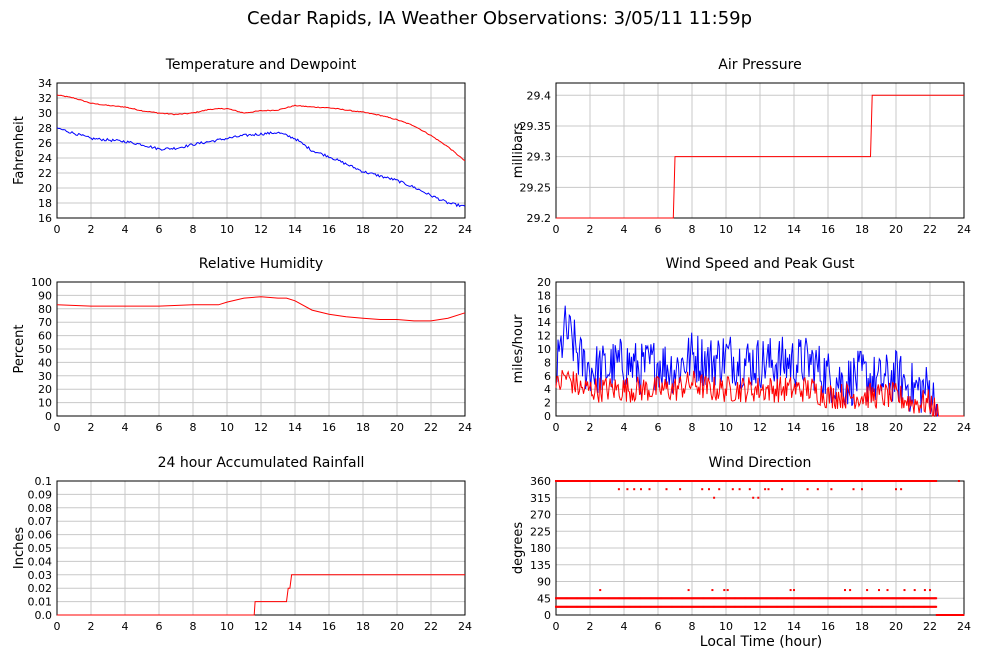  What do you see at coordinates (540, 481) in the screenshot?
I see `winddir-ytick-label: 360` at bounding box center [540, 481].